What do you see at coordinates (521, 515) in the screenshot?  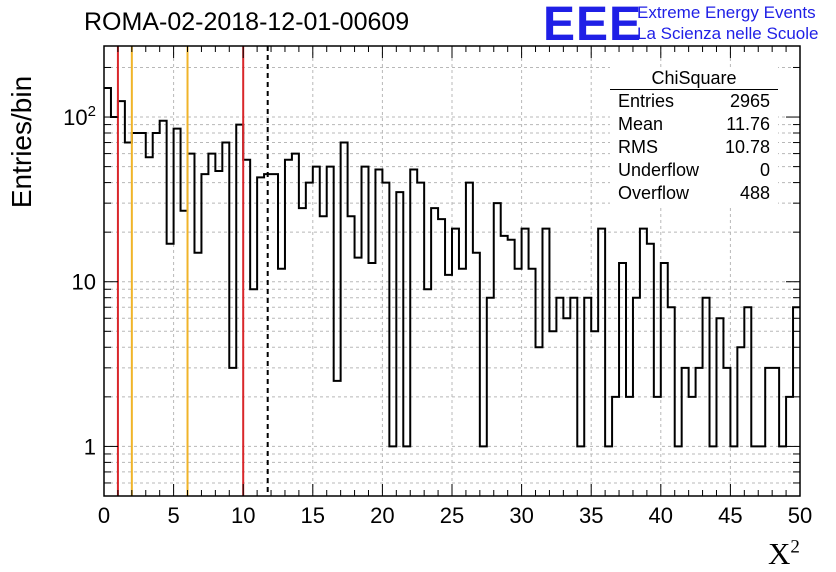 I see `x-tick-label: 30` at bounding box center [521, 515].